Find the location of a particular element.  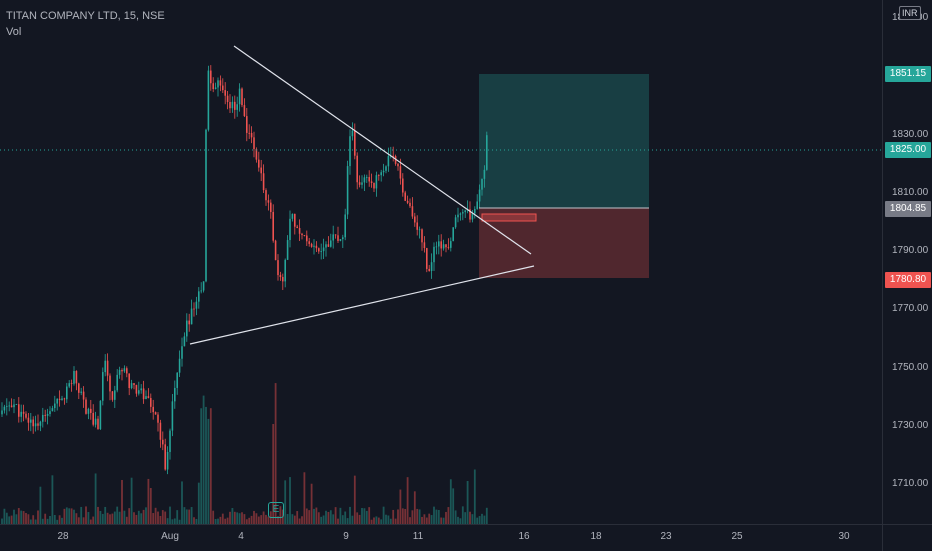

price-tick: 1810.00 is located at coordinates (910, 192).